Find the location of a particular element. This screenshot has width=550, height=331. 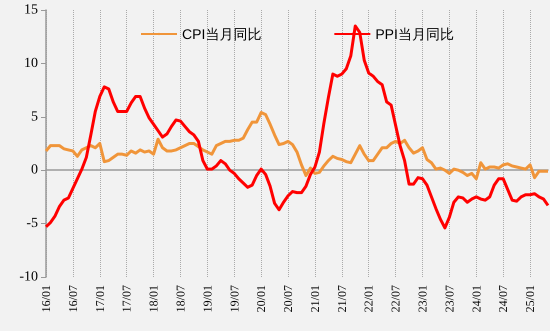

x-tick-label: 20/07 is located at coordinates (288, 298).